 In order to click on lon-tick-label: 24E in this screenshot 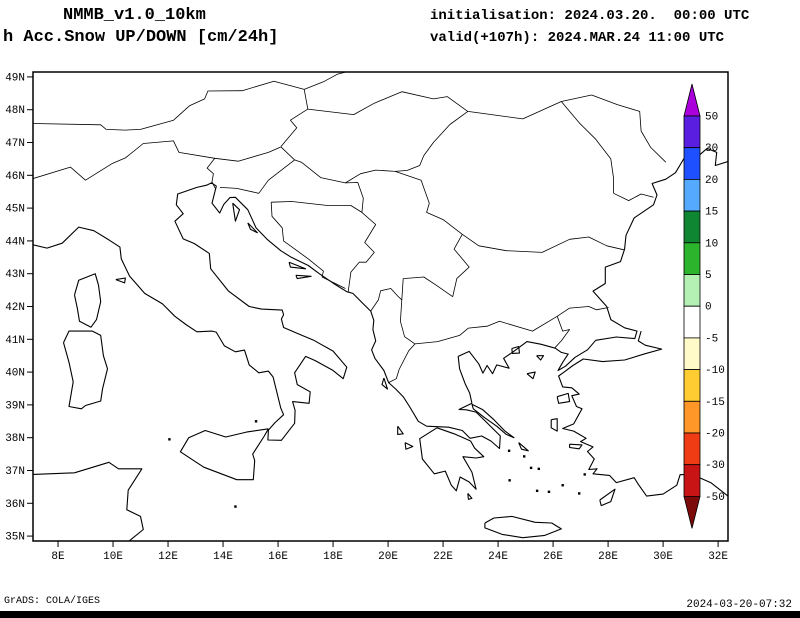, I will do `click(498, 557)`.